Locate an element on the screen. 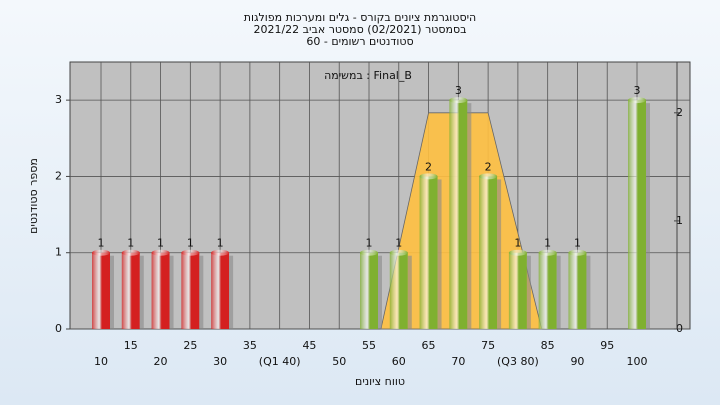 The width and height of the screenshot is (720, 405). x-tick-label: 50 is located at coordinates (339, 361).